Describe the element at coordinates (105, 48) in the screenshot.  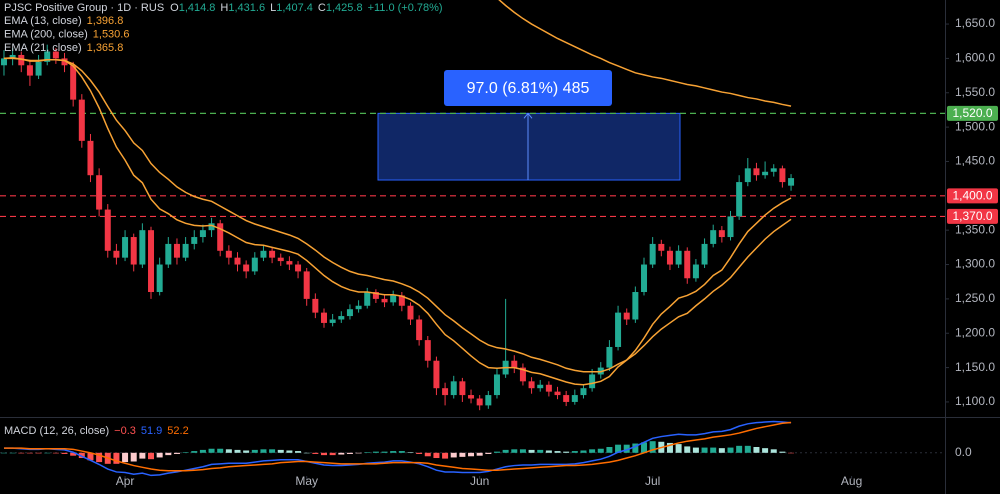
I see `series-value: 1,365.8` at that location.